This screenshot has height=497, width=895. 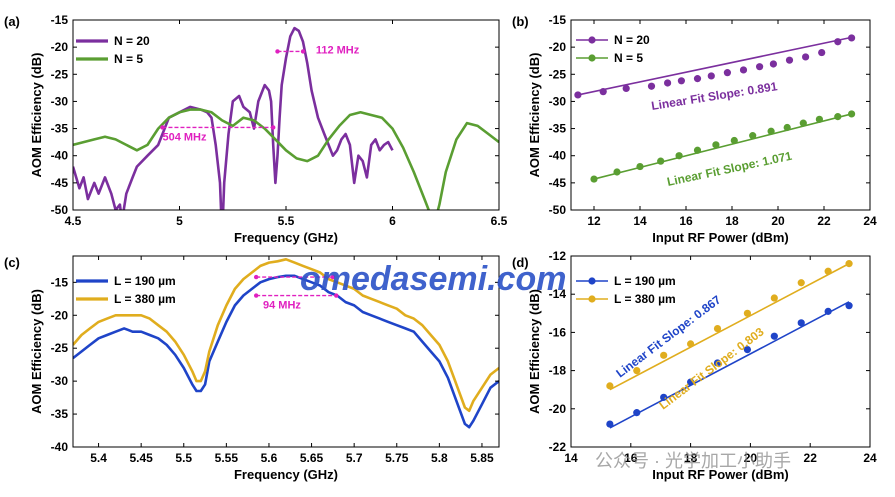 I want to click on x-tick-label-5: 6.5, so click(x=499, y=221).